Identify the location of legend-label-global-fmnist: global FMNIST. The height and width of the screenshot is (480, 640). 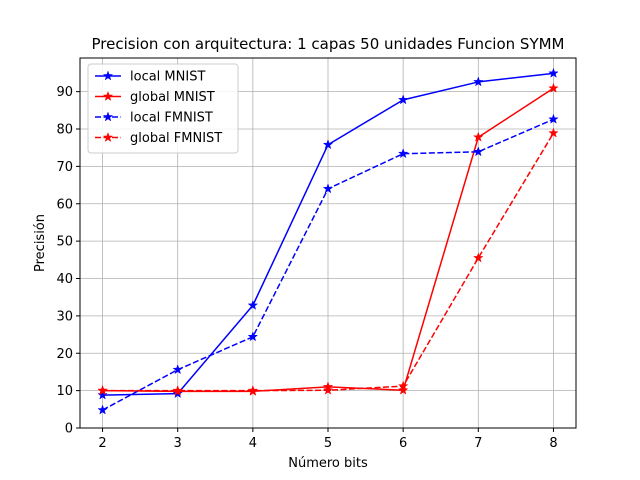
(176, 138).